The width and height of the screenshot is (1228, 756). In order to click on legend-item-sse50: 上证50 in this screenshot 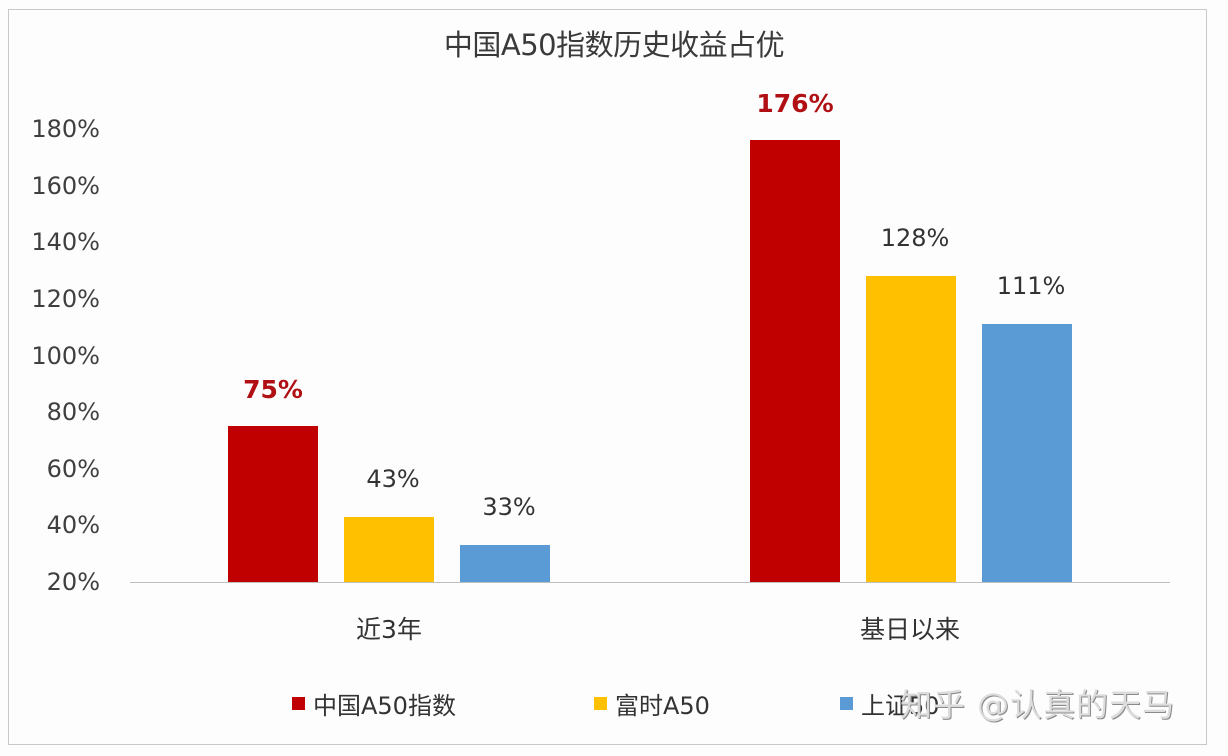, I will do `click(890, 703)`.